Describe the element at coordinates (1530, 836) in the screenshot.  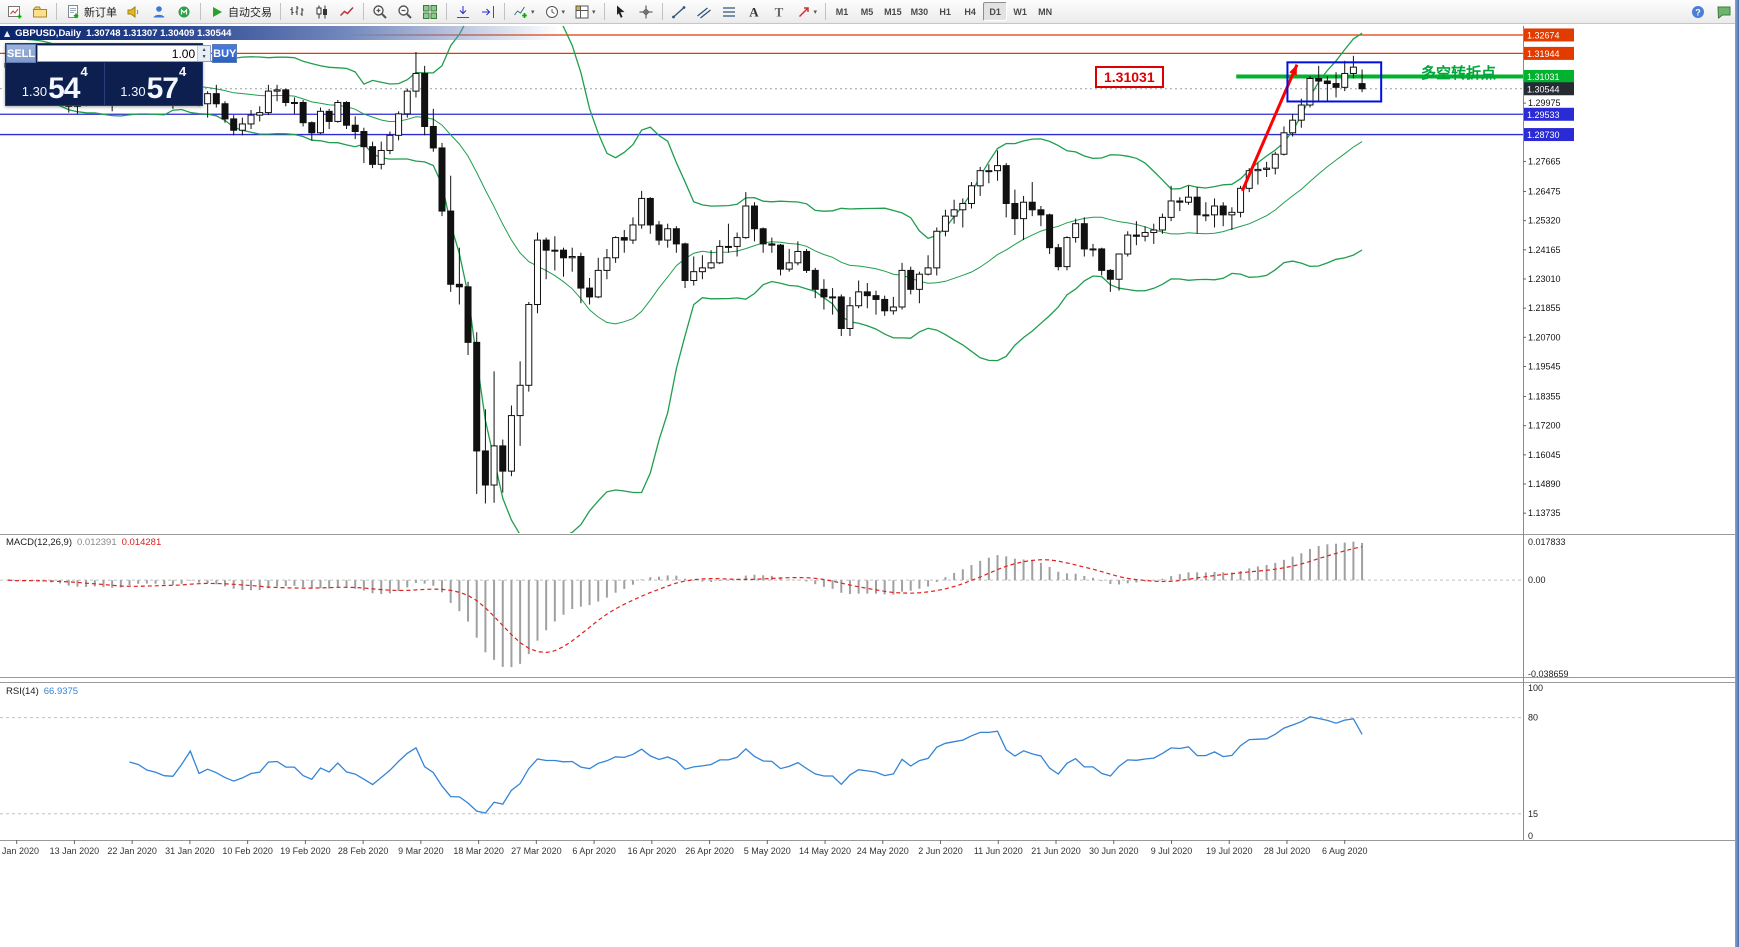
I see `svg-text: 0` at that location.